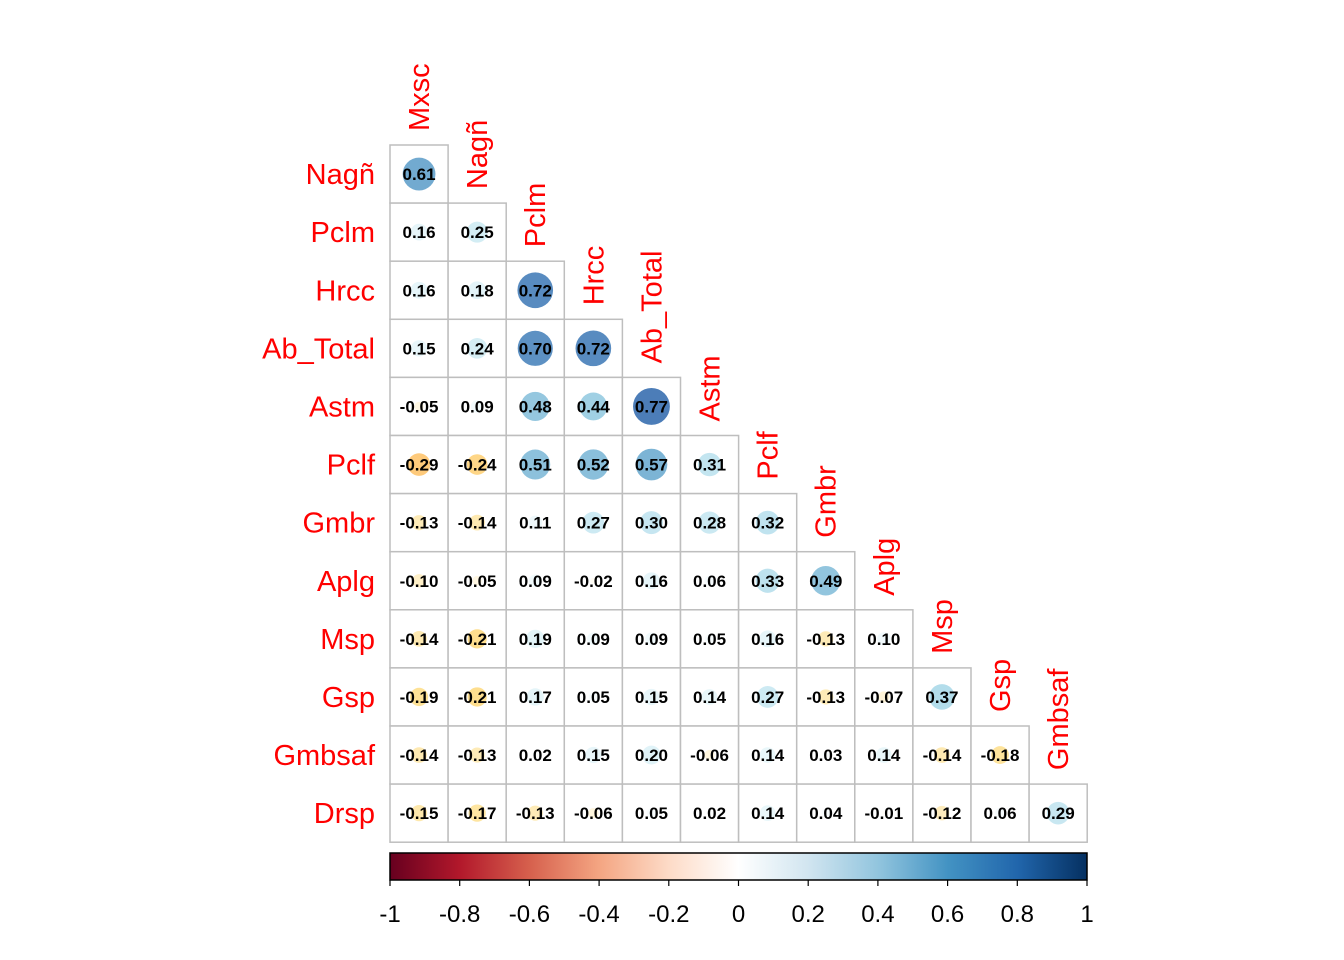 The height and width of the screenshot is (960, 1344). I want to click on column-label: Pclm, so click(536, 215).